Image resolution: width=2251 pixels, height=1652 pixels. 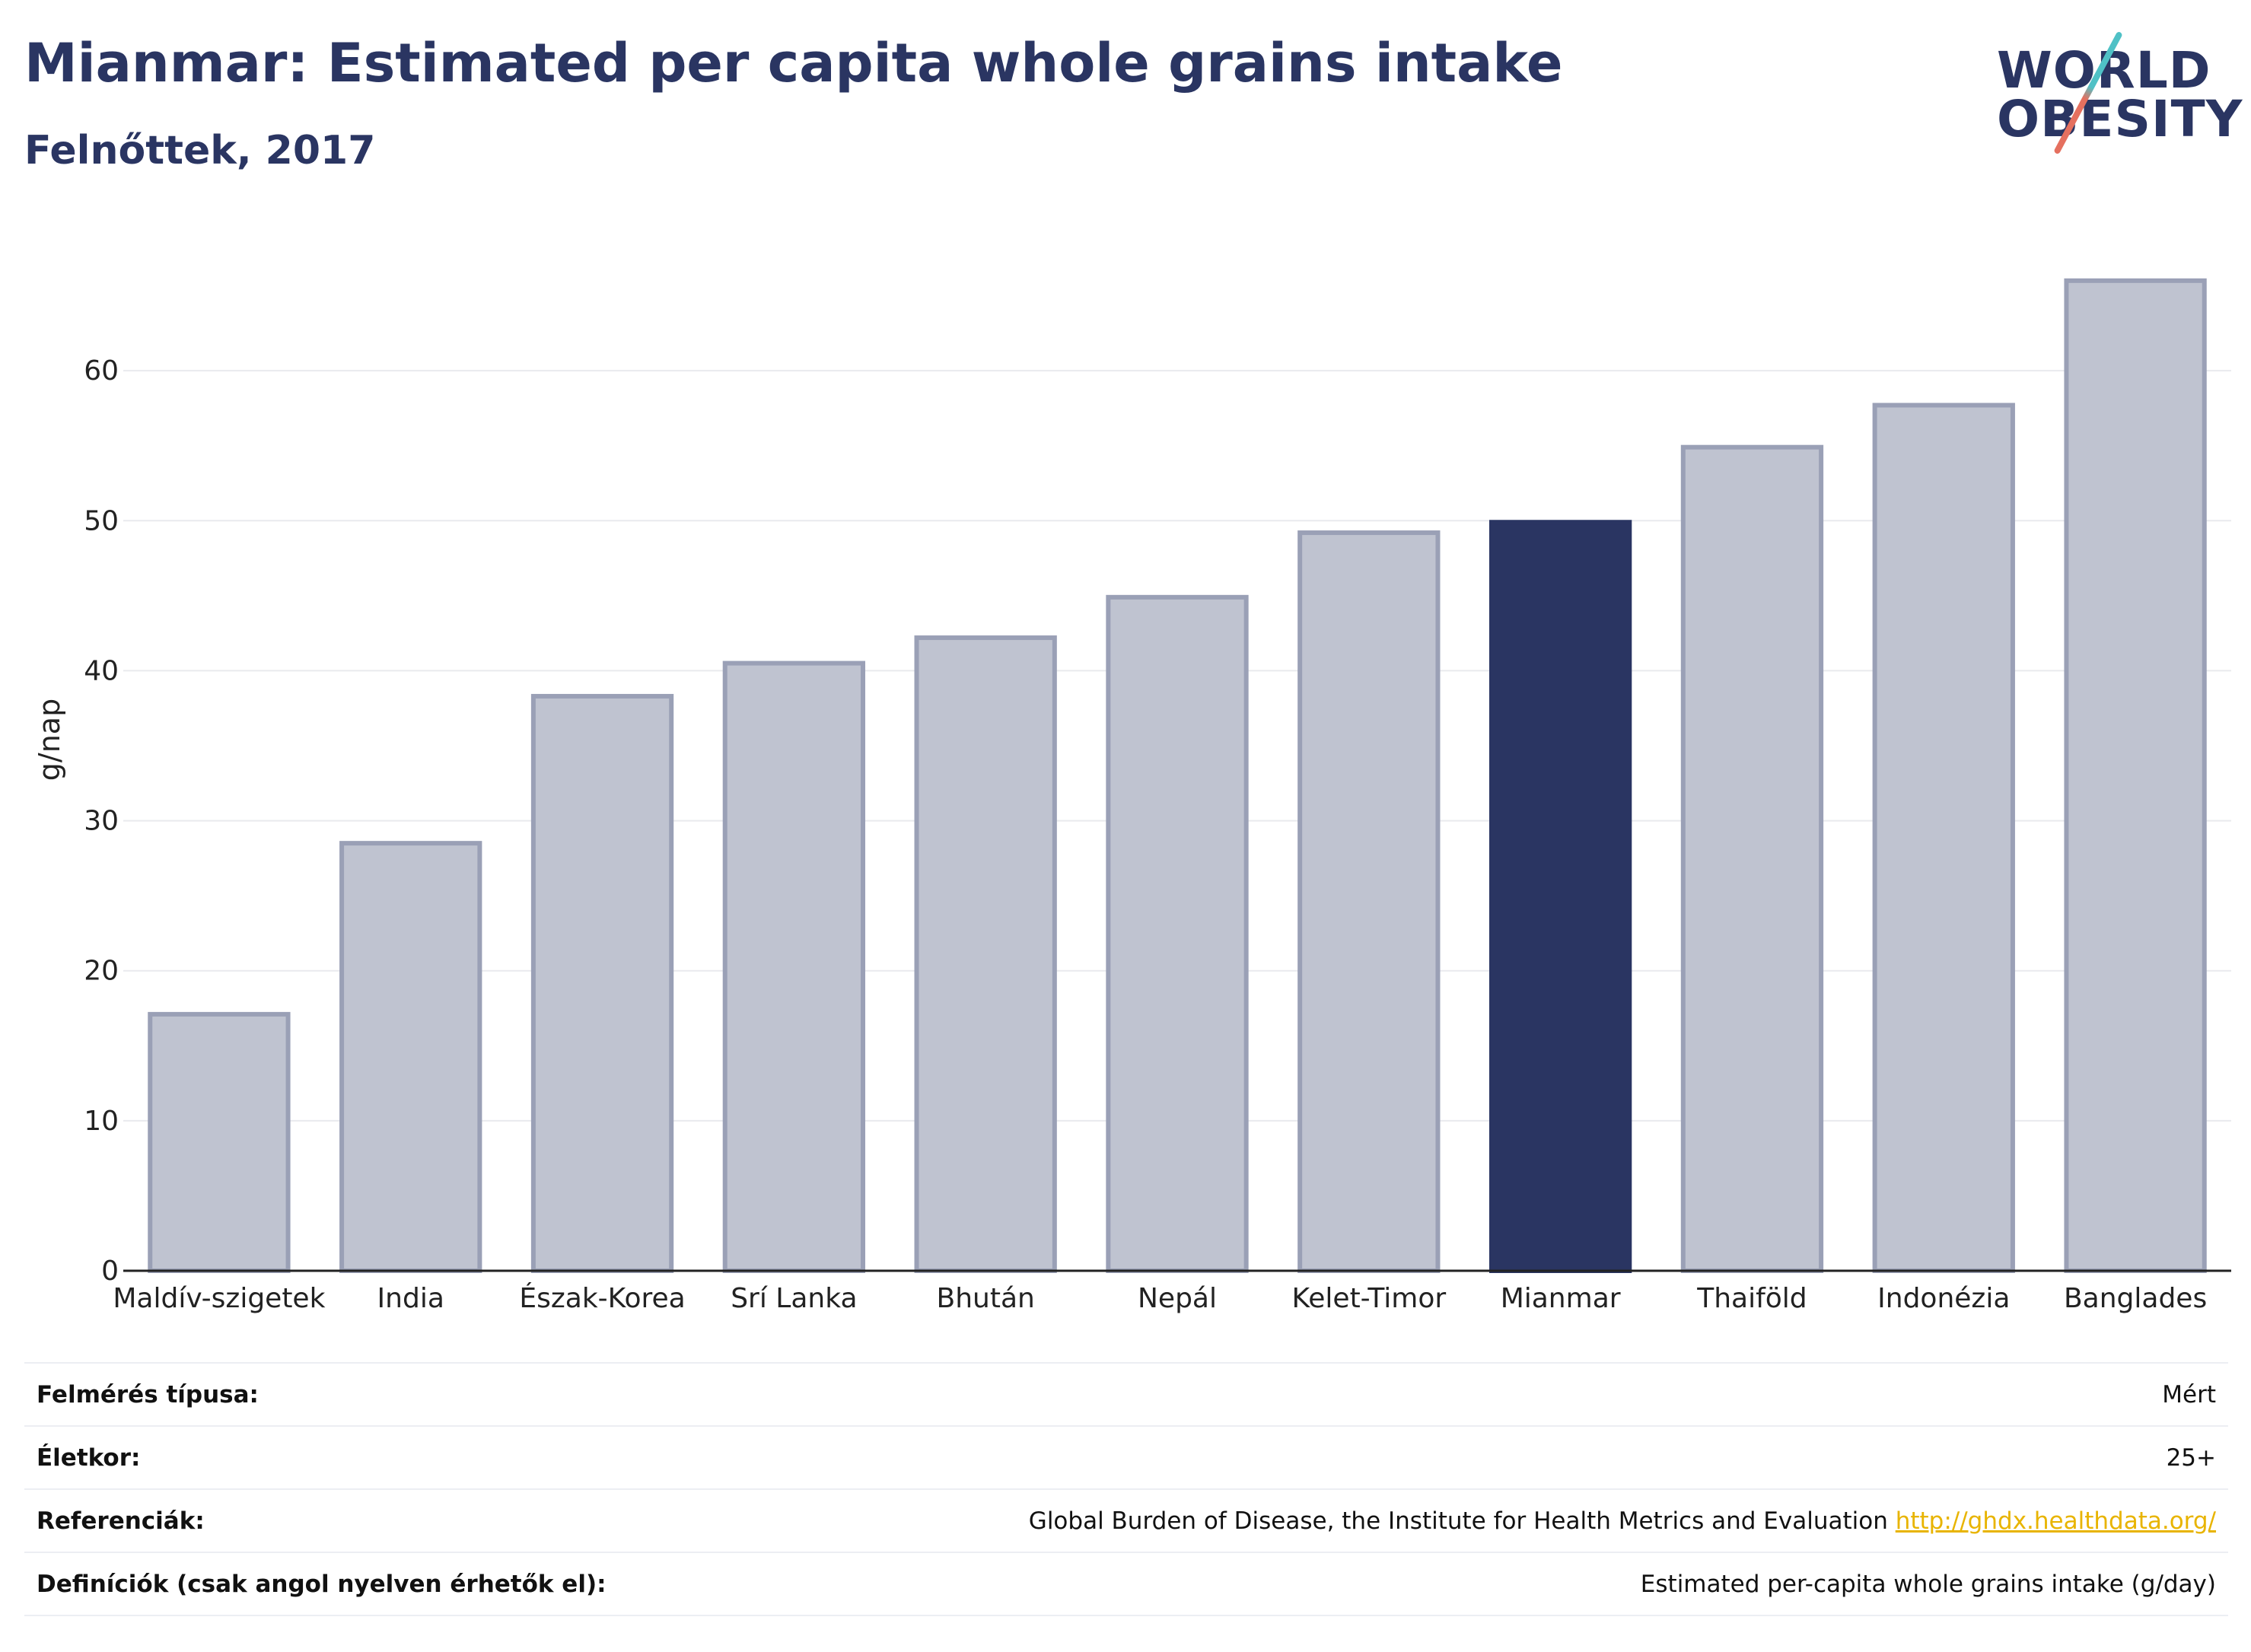 I want to click on x-tick-label: Kelet-Timor, so click(x=1368, y=1298).